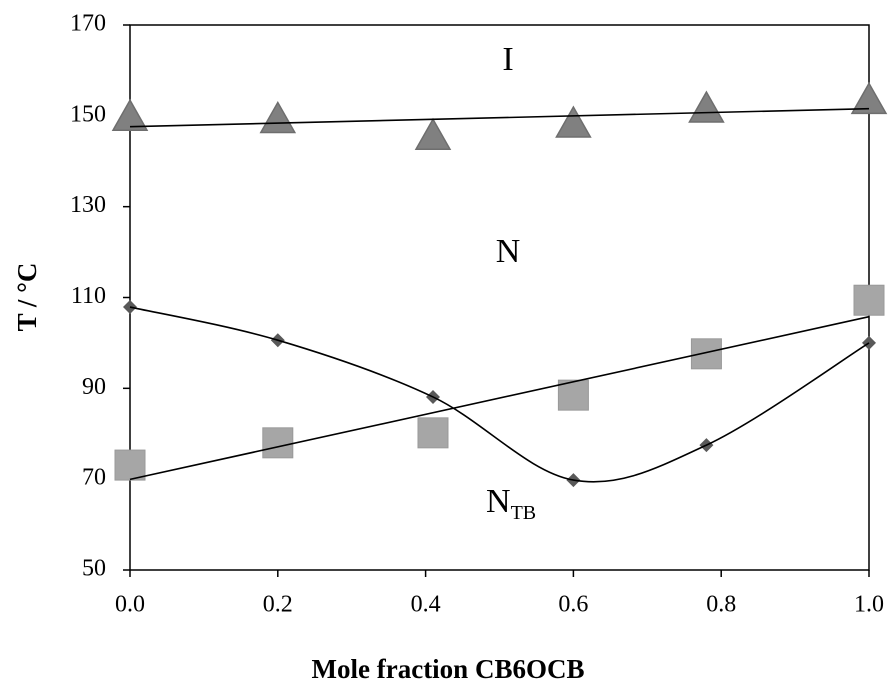 Image resolution: width=894 pixels, height=691 pixels. Describe the element at coordinates (88, 24) in the screenshot. I see `y-tick-label: 170` at that location.